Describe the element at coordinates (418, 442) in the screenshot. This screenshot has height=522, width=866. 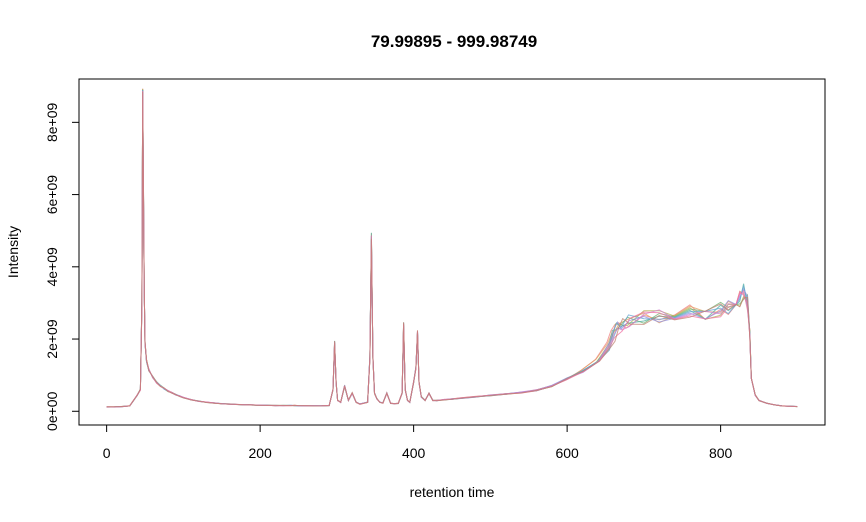
I see `x-axis: 0 200 400 600 800` at that location.